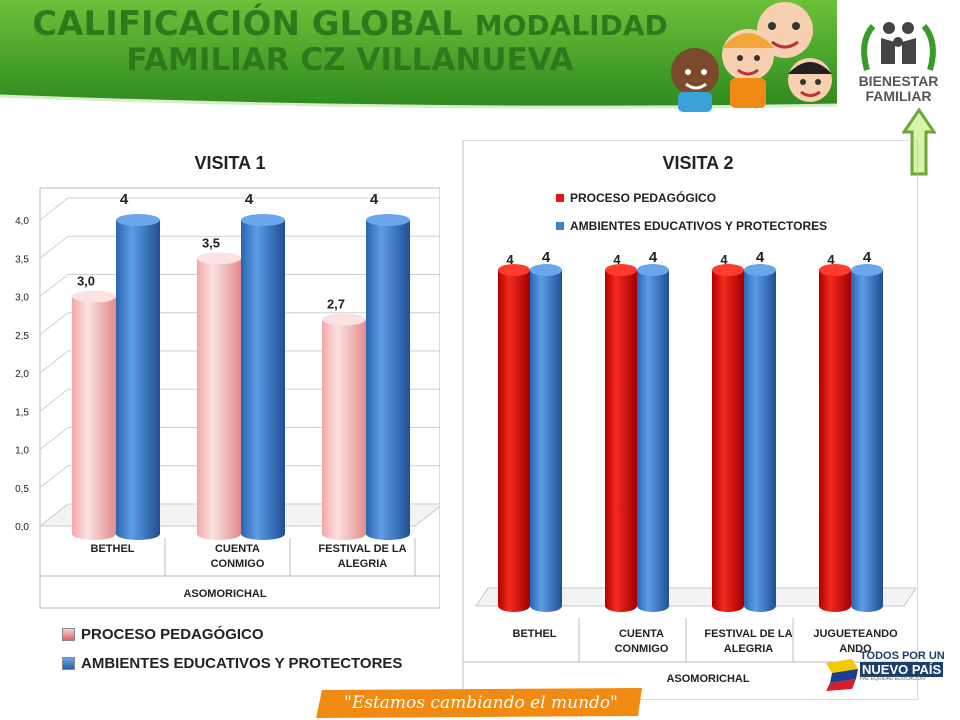  Describe the element at coordinates (350, 60) in the screenshot. I see `title-line2: FAMILIAR CZ VILLANUEVA` at that location.